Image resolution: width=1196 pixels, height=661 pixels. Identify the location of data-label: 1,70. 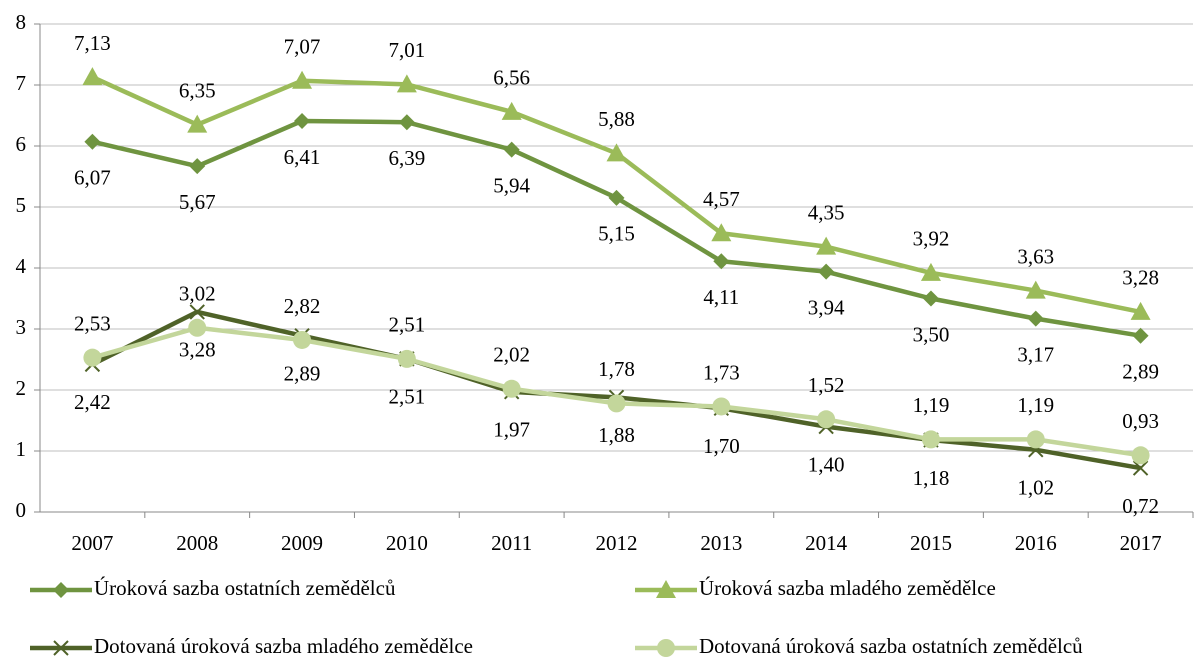
(721, 446).